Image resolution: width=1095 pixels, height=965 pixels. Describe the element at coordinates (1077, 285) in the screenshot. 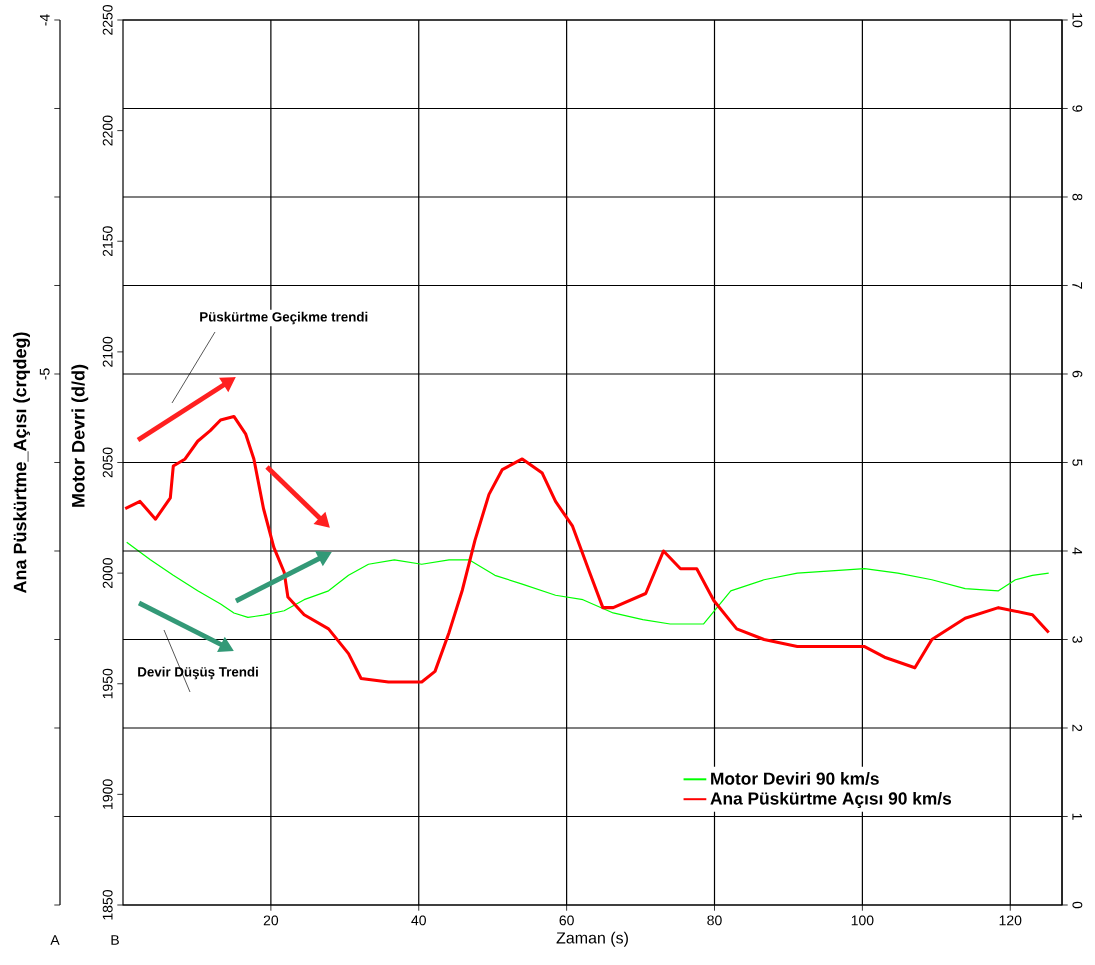

I see `y2-tick-label: 7` at that location.